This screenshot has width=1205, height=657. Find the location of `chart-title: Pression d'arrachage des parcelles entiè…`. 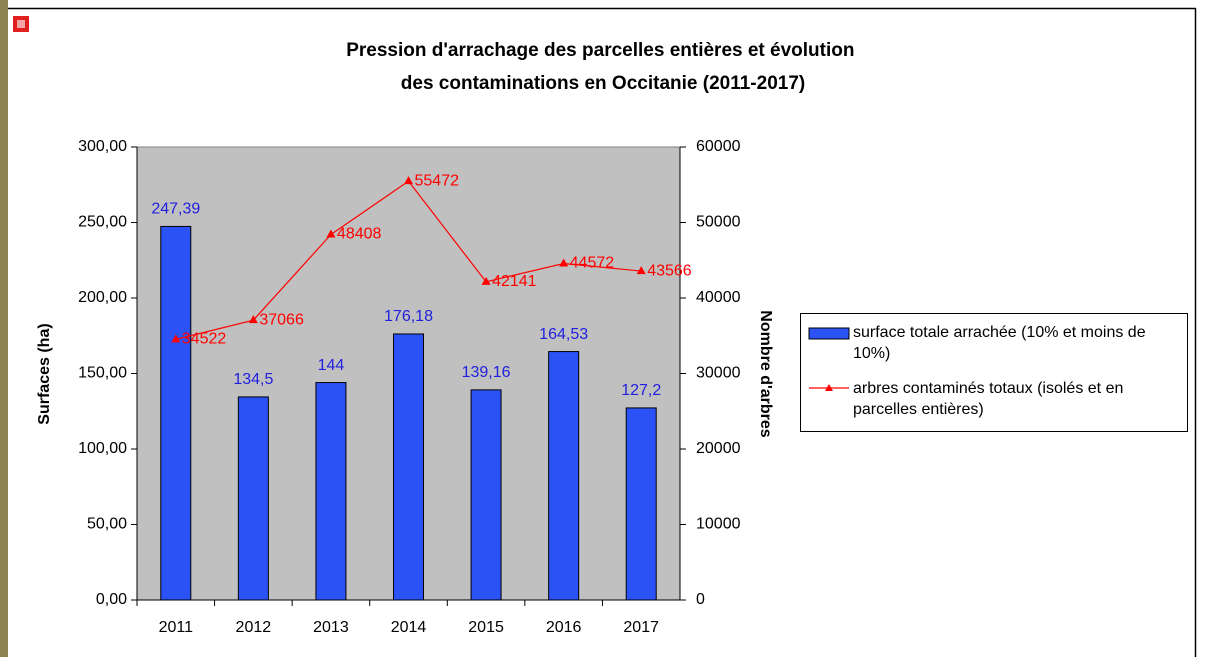

chart-title: Pression d'arrachage des parcelles entiè… is located at coordinates (603, 67).